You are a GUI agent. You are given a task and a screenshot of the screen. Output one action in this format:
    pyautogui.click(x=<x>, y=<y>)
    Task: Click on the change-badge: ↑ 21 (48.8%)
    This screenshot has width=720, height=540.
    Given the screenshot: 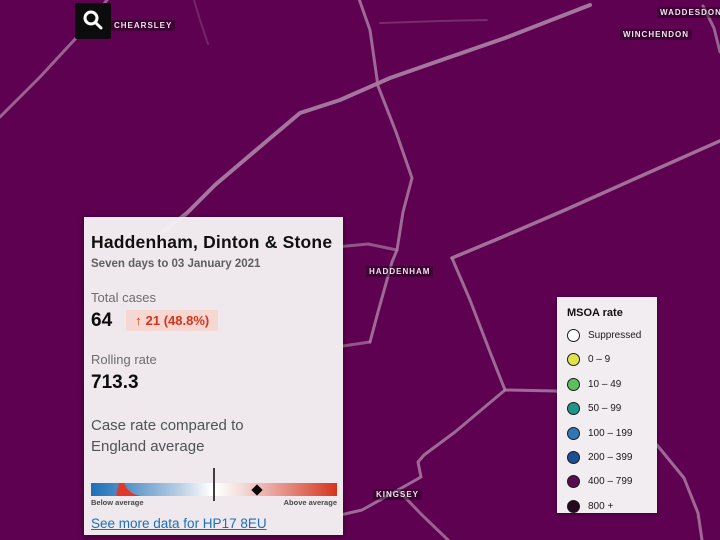 What is the action you would take?
    pyautogui.click(x=172, y=320)
    